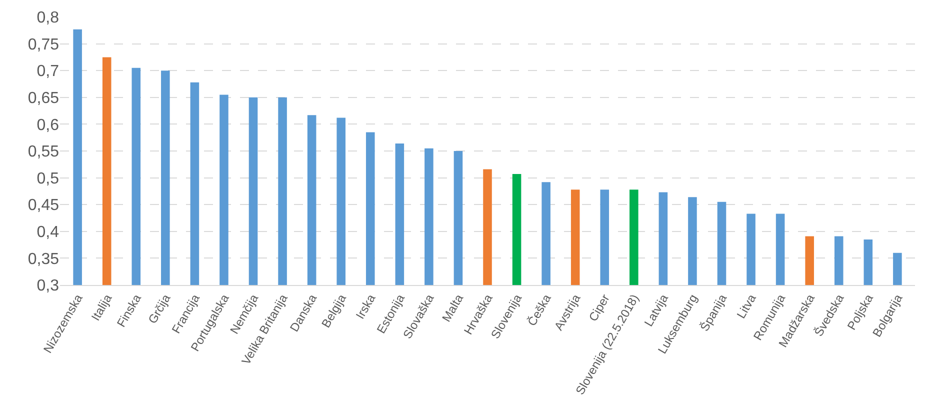 Image resolution: width=940 pixels, height=407 pixels. Describe the element at coordinates (44, 152) in the screenshot. I see `y-tick-label: 0,55` at that location.